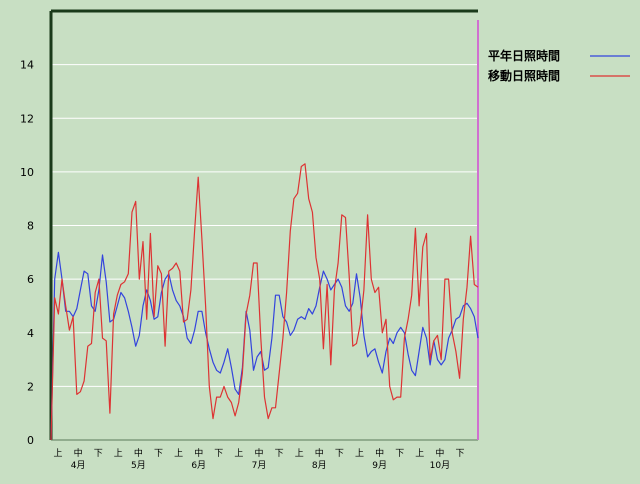 The width and height of the screenshot is (640, 484). I want to click on y-tick-label-6: 6, so click(30, 279).